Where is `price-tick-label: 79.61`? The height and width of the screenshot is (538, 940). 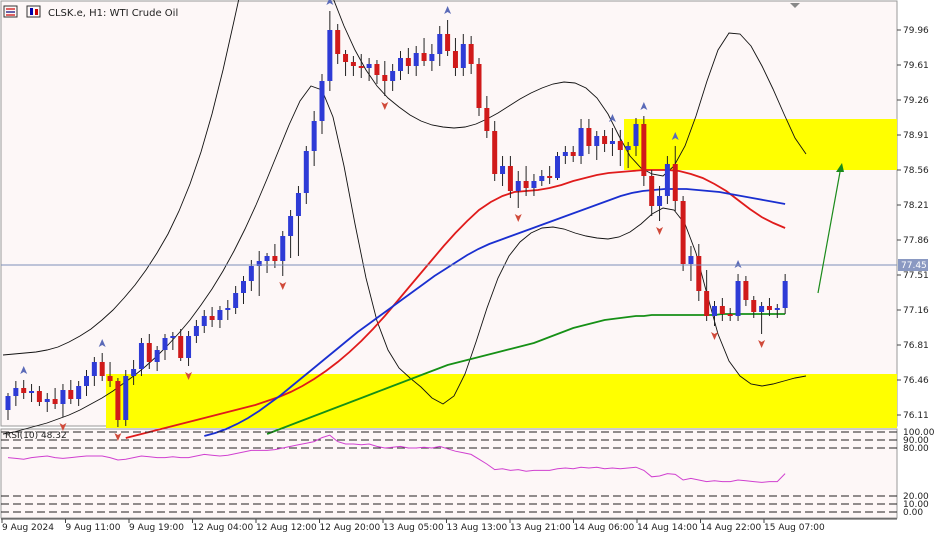 price-tick-label: 79.61 is located at coordinates (916, 66).